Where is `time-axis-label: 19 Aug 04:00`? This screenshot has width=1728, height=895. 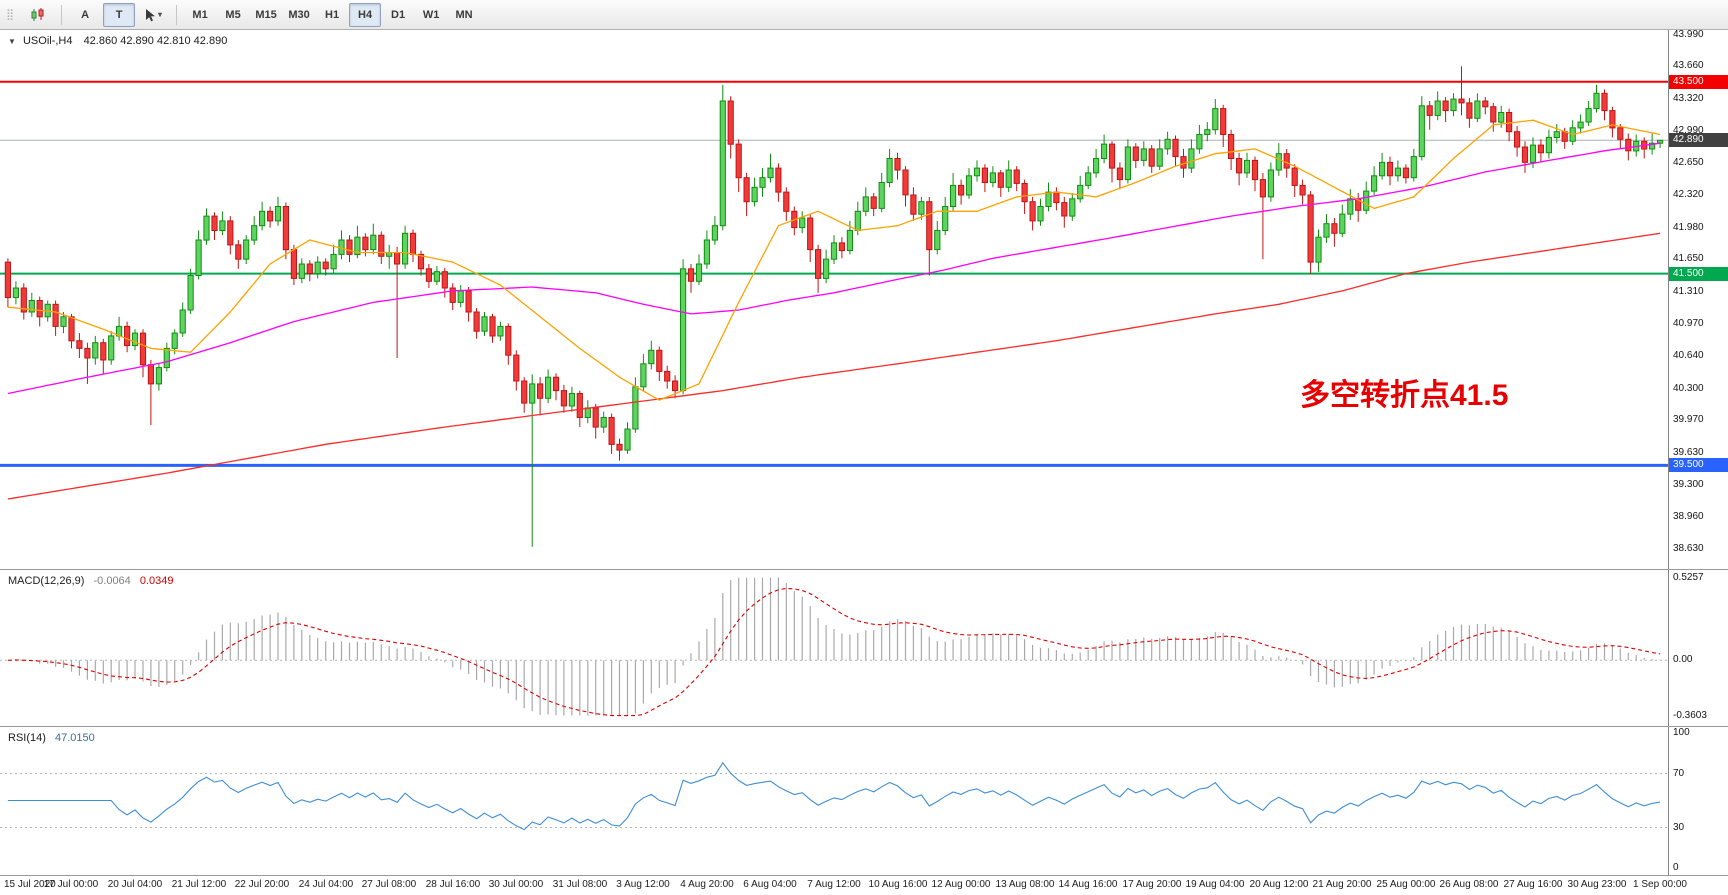 time-axis-label: 19 Aug 04:00 is located at coordinates (1215, 884).